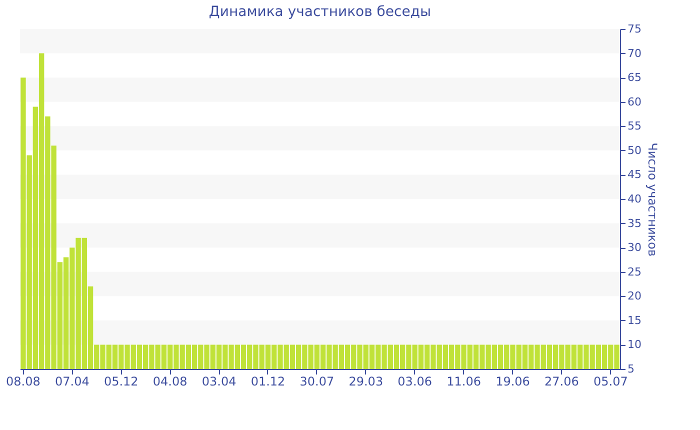 This screenshot has height=430, width=700. What do you see at coordinates (635, 150) in the screenshot?
I see `y-tick-label: 50` at bounding box center [635, 150].